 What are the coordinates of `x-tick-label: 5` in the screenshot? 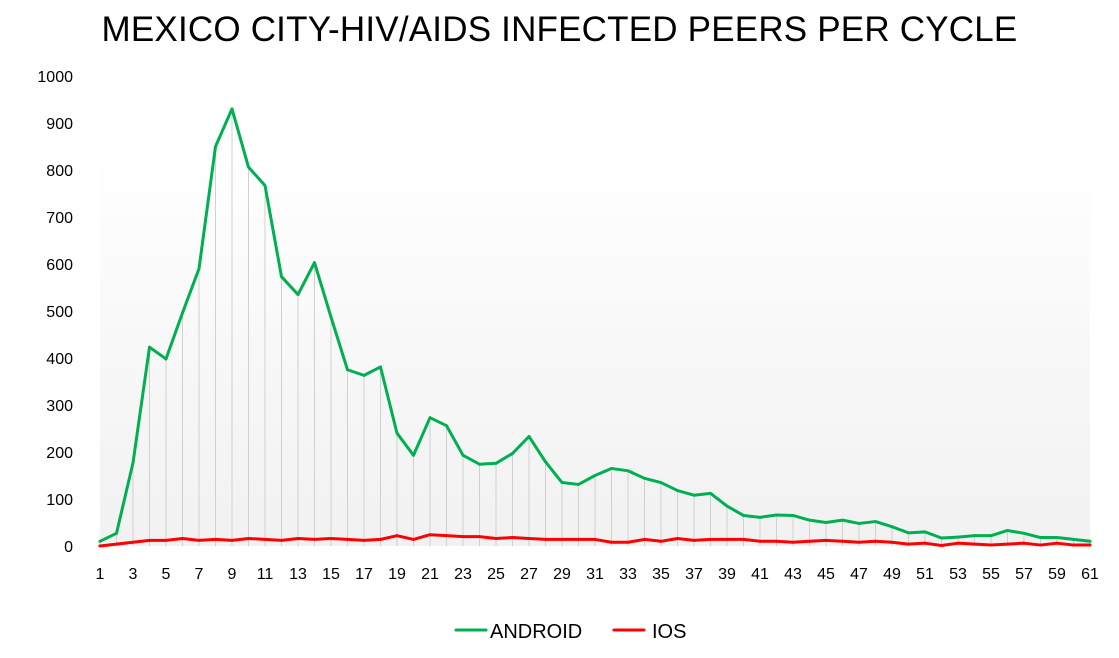 It's located at (166, 574).